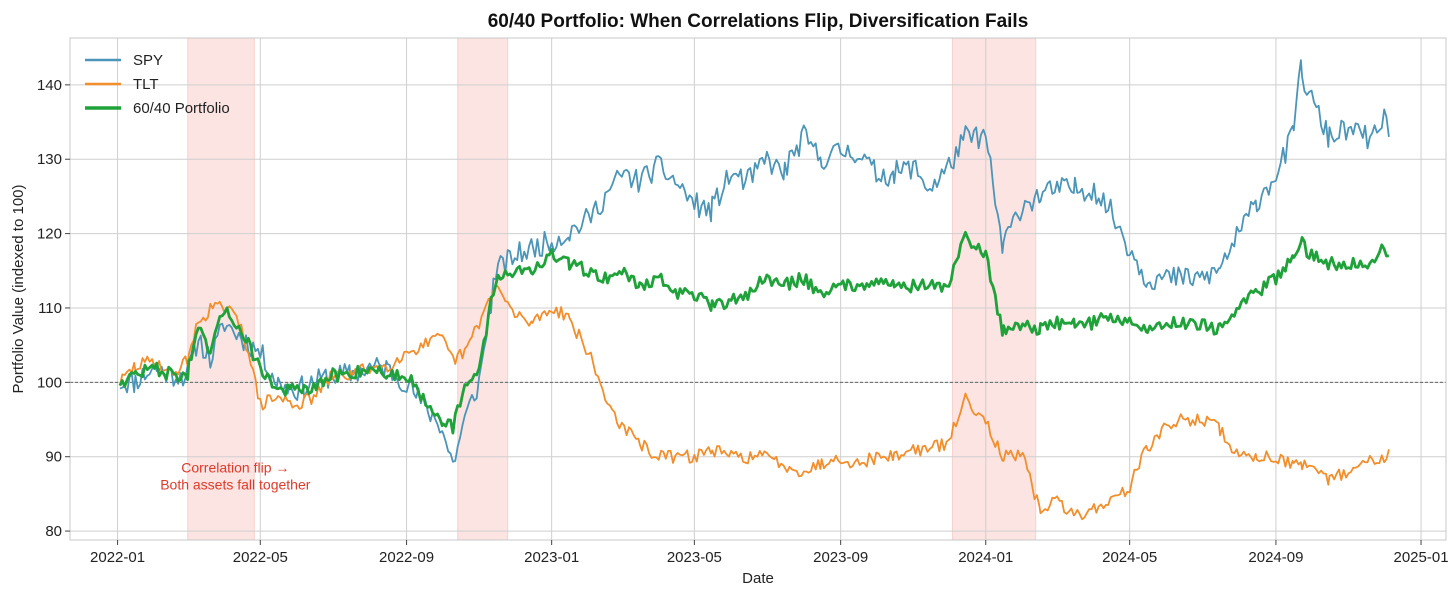 The width and height of the screenshot is (1456, 599). I want to click on y-tick-label: 120, so click(49, 234).